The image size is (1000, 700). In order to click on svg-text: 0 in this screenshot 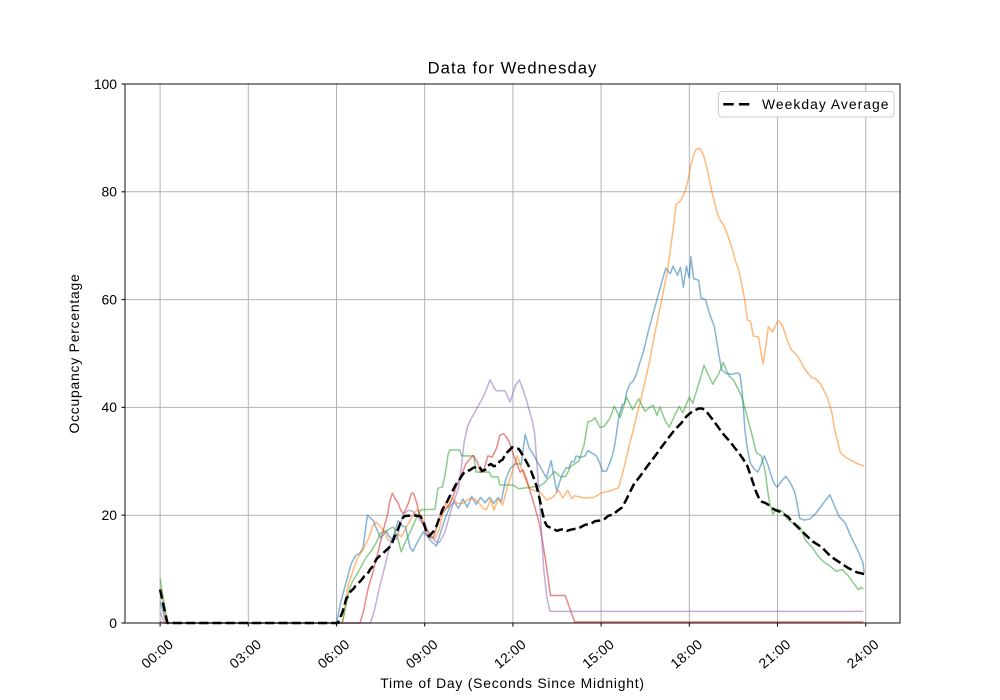, I will do `click(113, 623)`.